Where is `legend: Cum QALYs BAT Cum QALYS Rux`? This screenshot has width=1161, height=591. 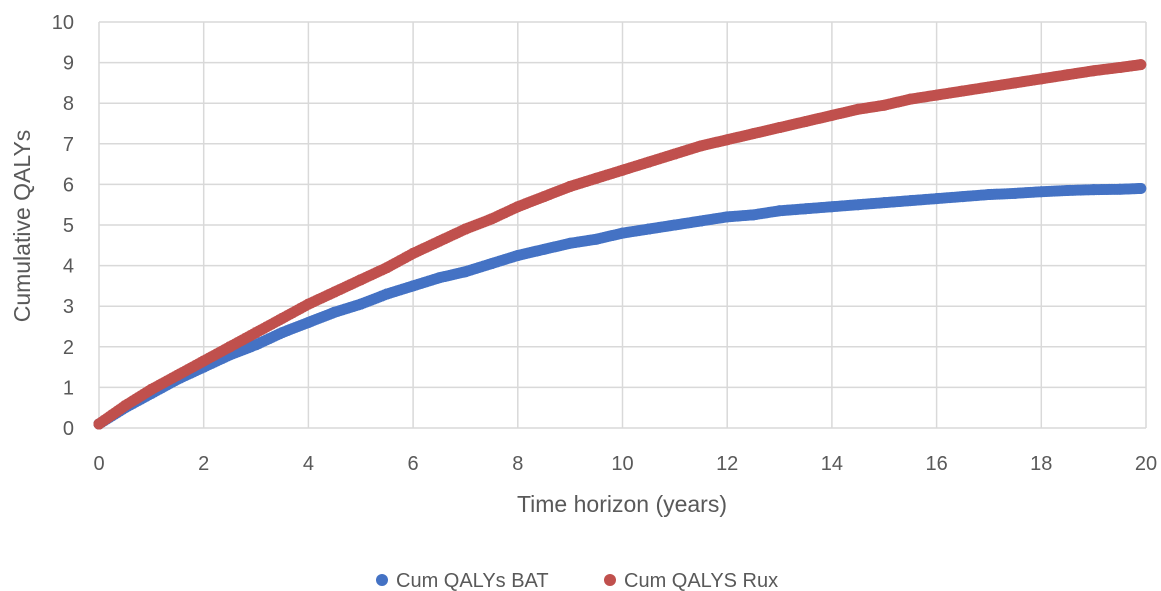 legend: Cum QALYs BAT Cum QALYS Rux is located at coordinates (577, 580).